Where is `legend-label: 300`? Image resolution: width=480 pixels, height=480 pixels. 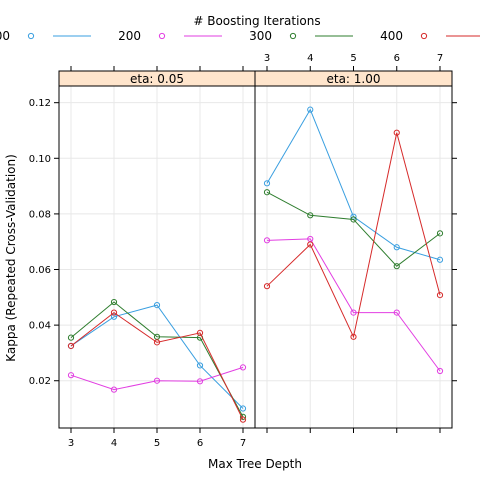 legend-label: 300 is located at coordinates (260, 36).